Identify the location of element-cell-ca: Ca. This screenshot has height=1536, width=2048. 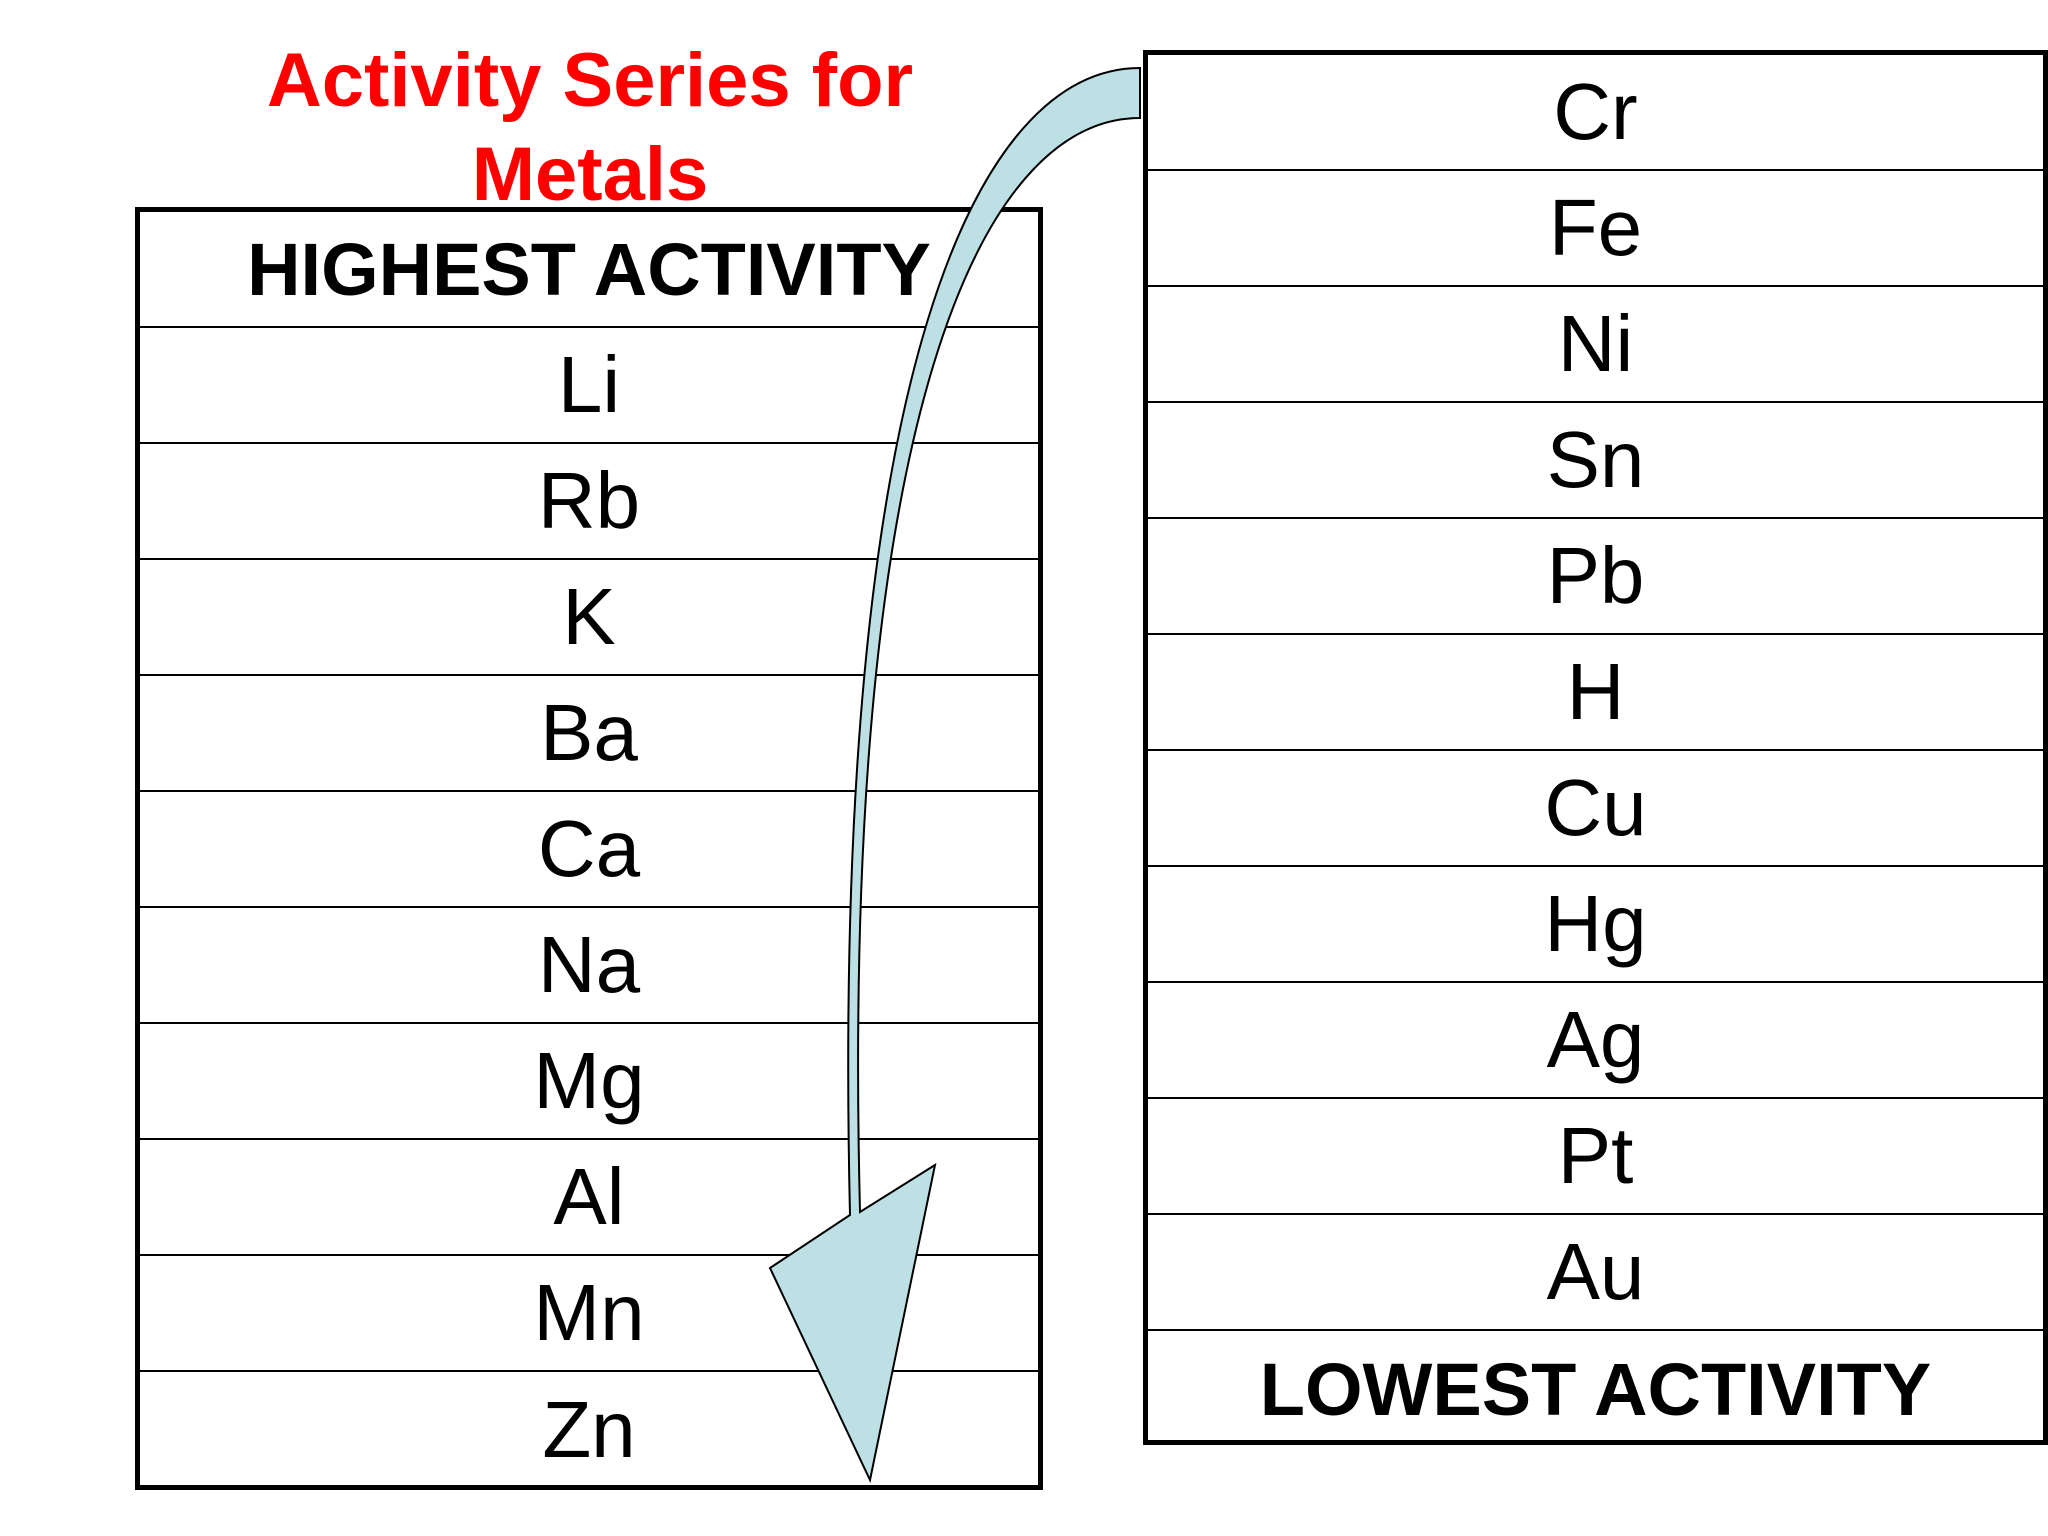
(589, 850).